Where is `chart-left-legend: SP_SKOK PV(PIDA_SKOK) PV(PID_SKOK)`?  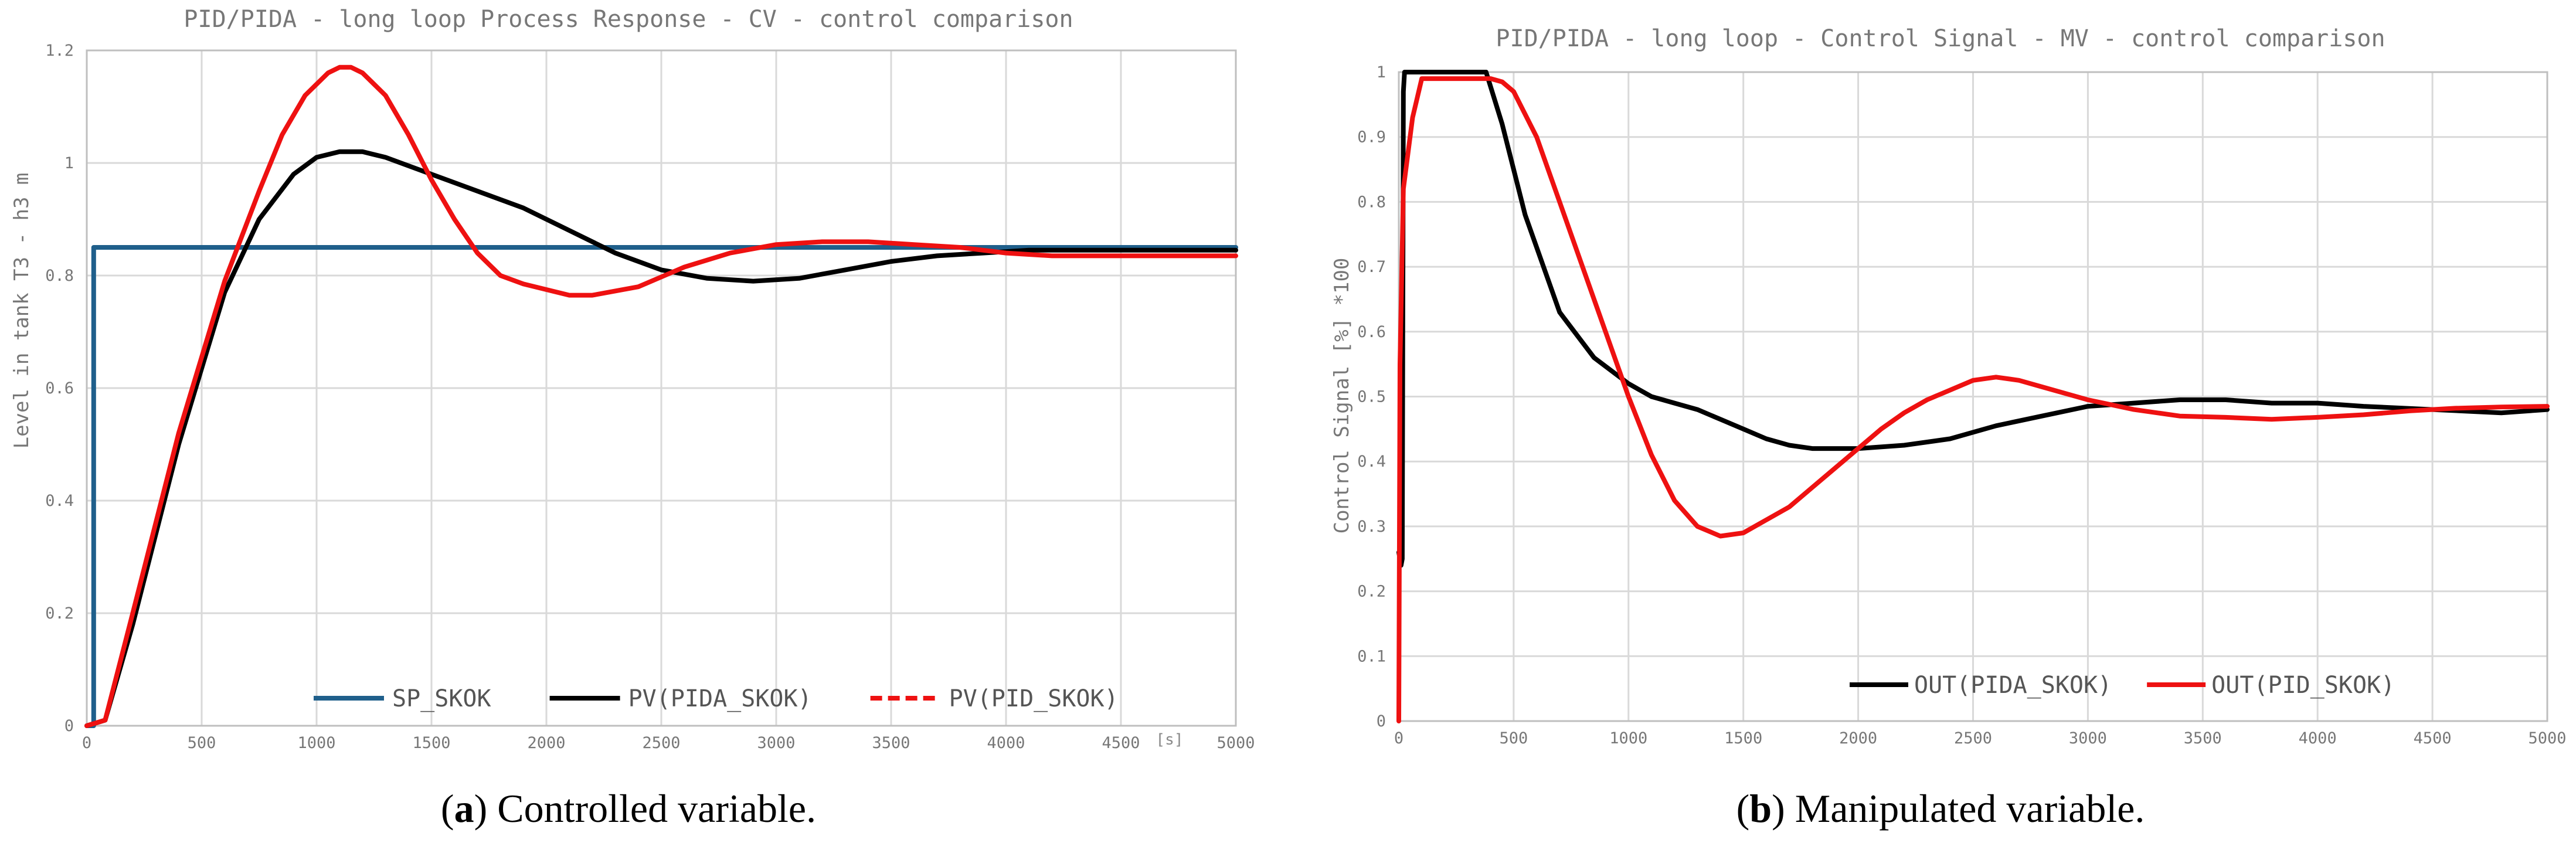
chart-left-legend: SP_SKOK PV(PIDA_SKOK) PV(PID_SKOK) is located at coordinates (716, 698).